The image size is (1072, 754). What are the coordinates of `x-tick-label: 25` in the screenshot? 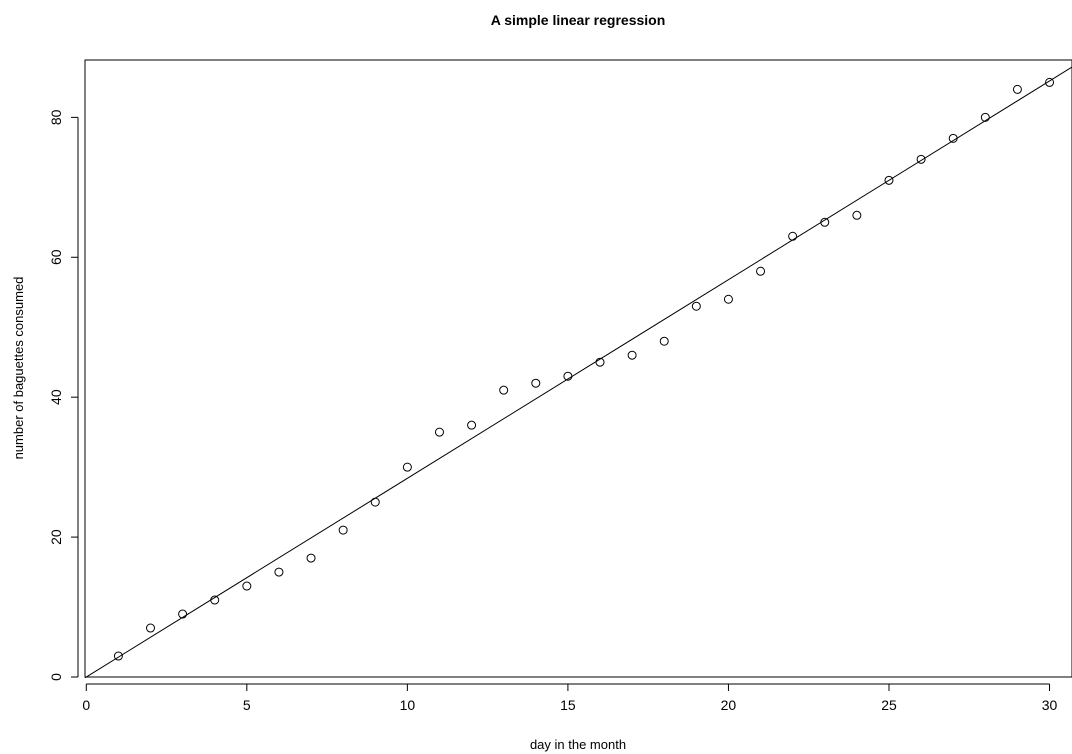 It's located at (889, 705).